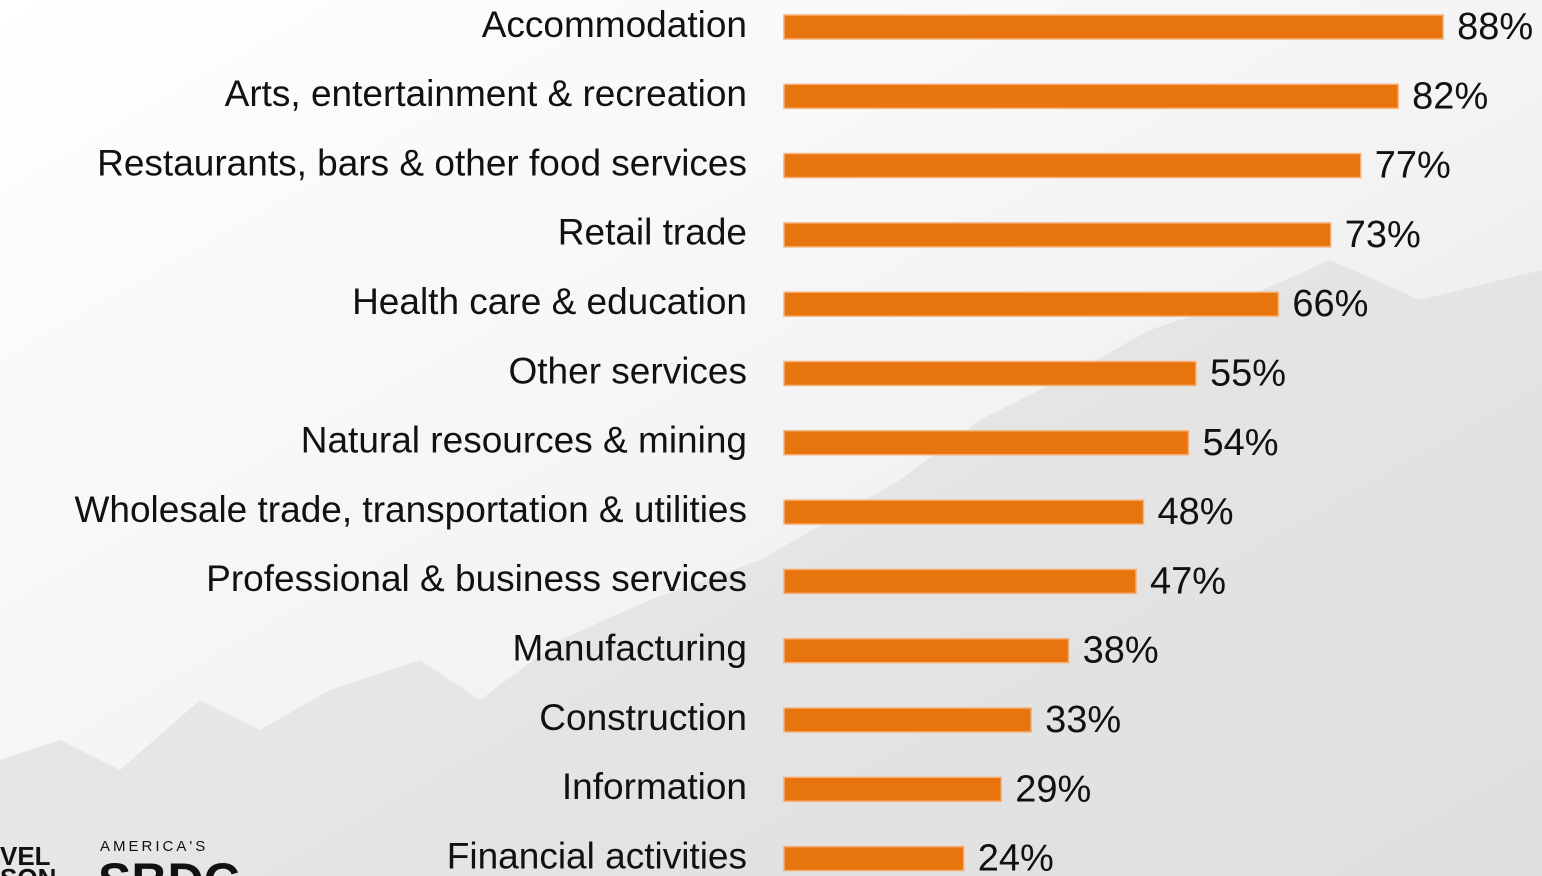  I want to click on category-label: Other services, so click(627, 370).